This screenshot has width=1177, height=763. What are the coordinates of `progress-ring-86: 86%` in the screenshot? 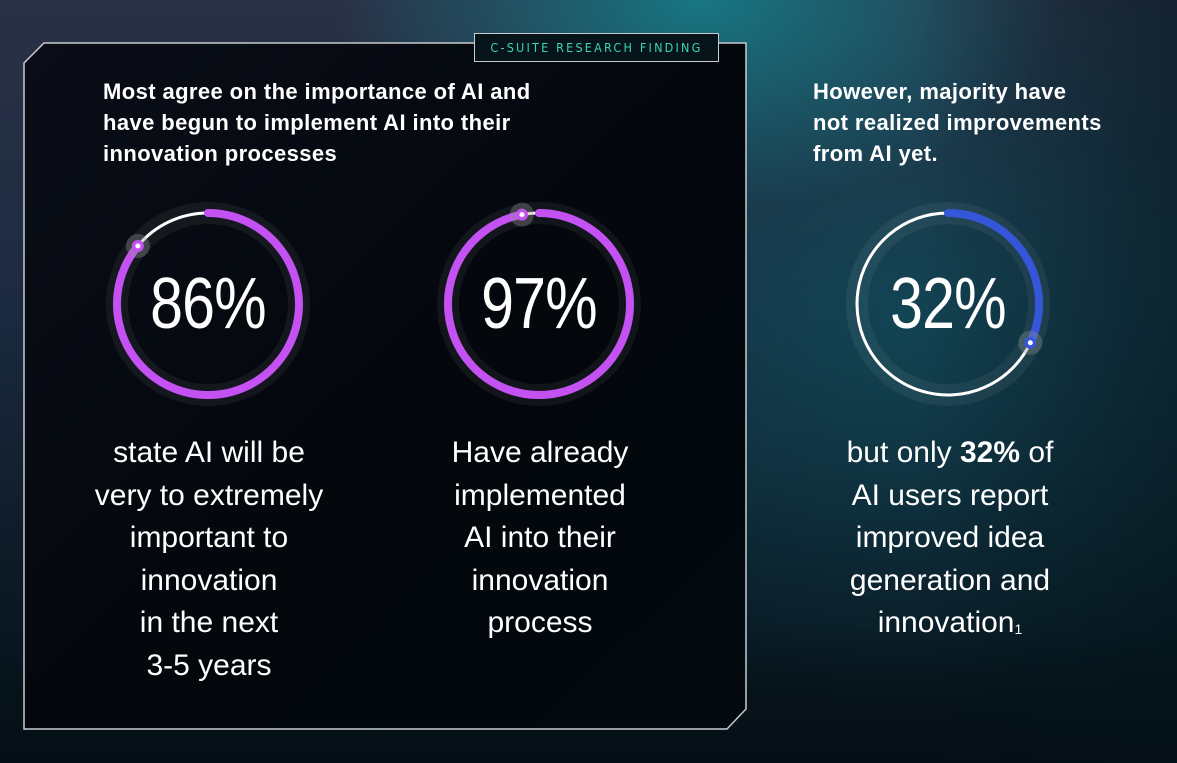 It's located at (208, 304).